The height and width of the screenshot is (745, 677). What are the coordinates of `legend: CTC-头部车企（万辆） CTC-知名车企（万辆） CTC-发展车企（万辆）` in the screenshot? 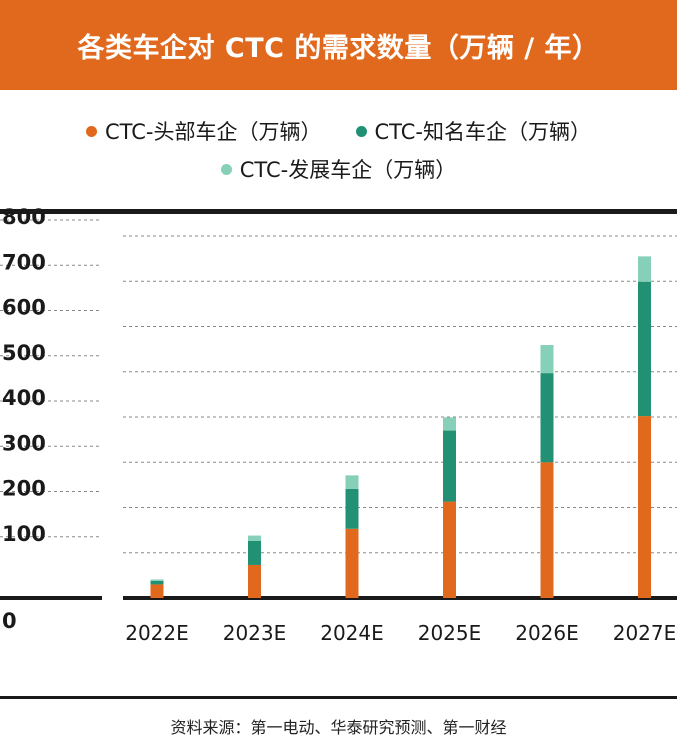 It's located at (338, 150).